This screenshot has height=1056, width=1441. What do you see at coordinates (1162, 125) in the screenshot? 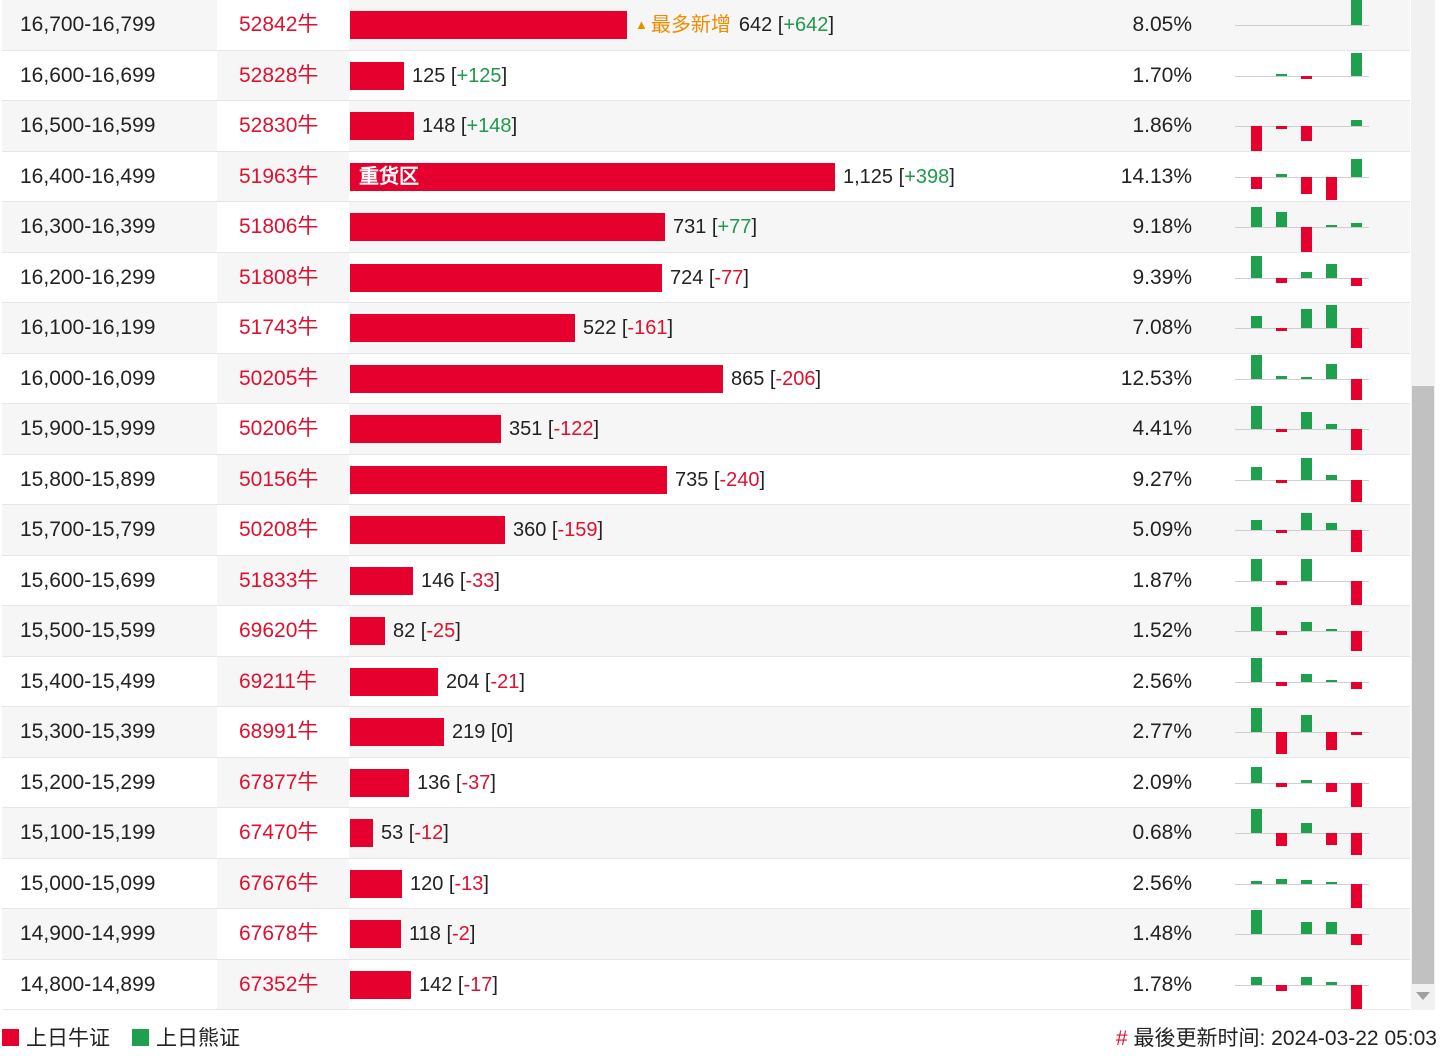
I see `percentage: 1.86%` at bounding box center [1162, 125].